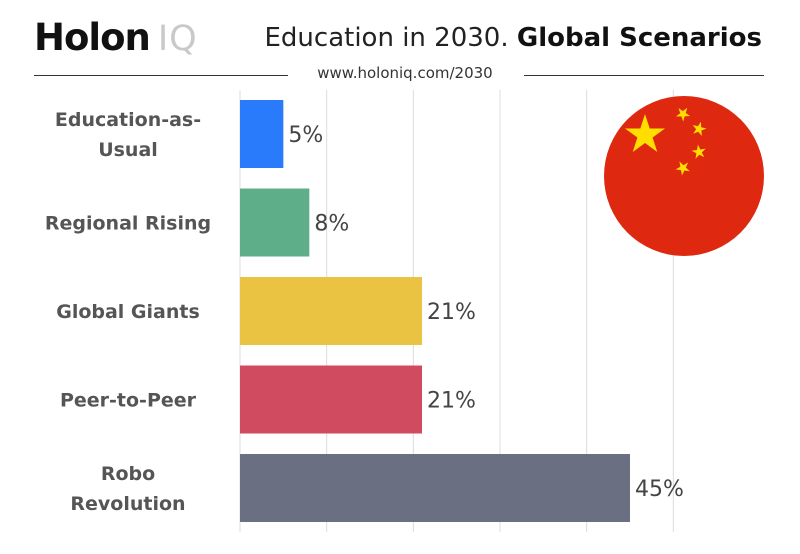 Image resolution: width=800 pixels, height=554 pixels. What do you see at coordinates (128, 150) in the screenshot?
I see `category-label: Usual` at bounding box center [128, 150].